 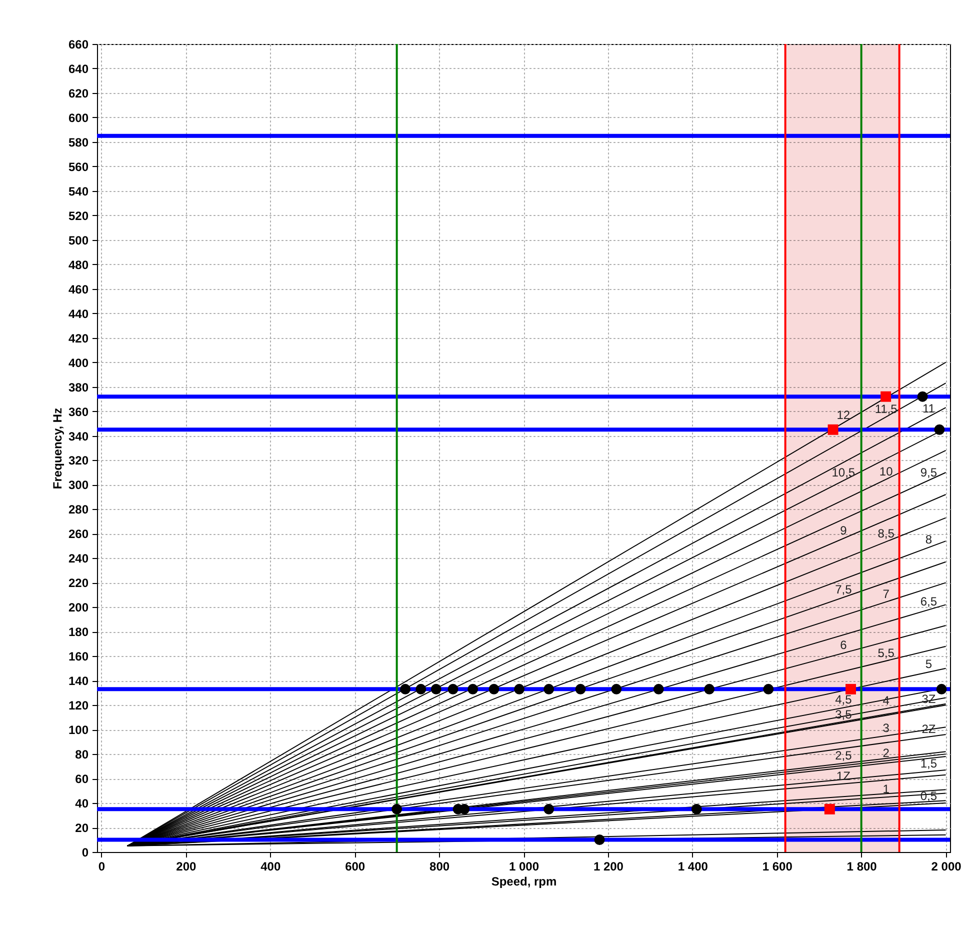 What do you see at coordinates (843, 699) in the screenshot?
I see `series-label: 4,5` at bounding box center [843, 699].